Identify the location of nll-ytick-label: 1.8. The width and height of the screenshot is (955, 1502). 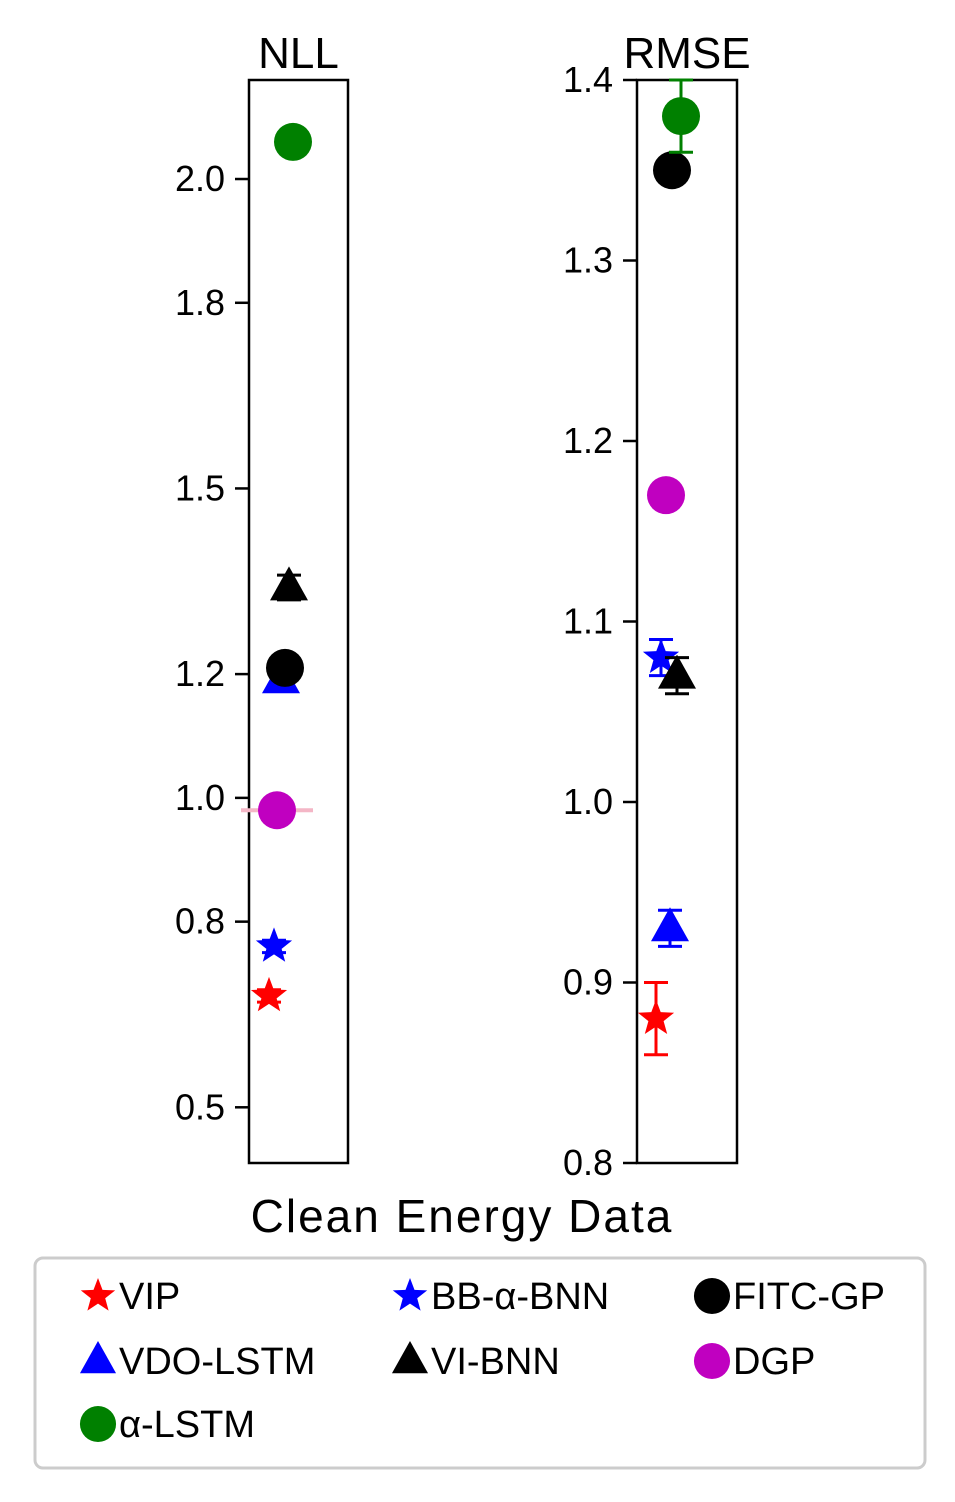
(200, 302).